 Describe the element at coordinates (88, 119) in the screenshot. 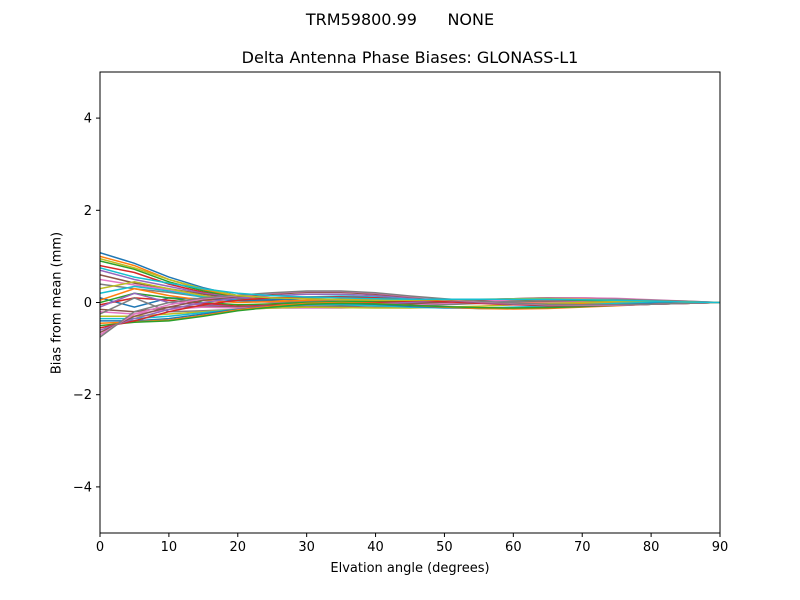

I see `y-tick-label: 4` at that location.